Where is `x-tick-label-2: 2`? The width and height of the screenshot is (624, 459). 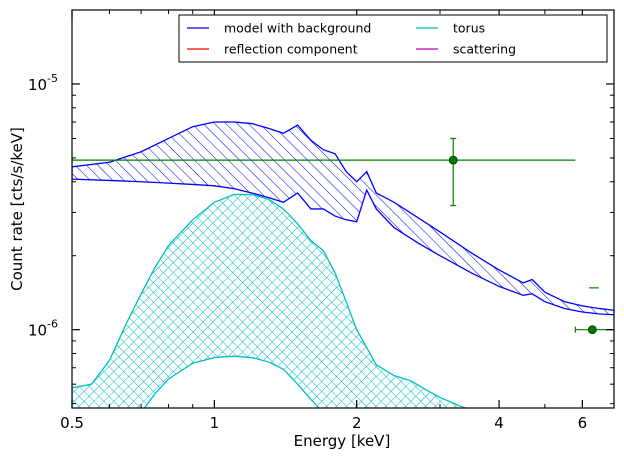 x-tick-label-2: 2 is located at coordinates (357, 423).